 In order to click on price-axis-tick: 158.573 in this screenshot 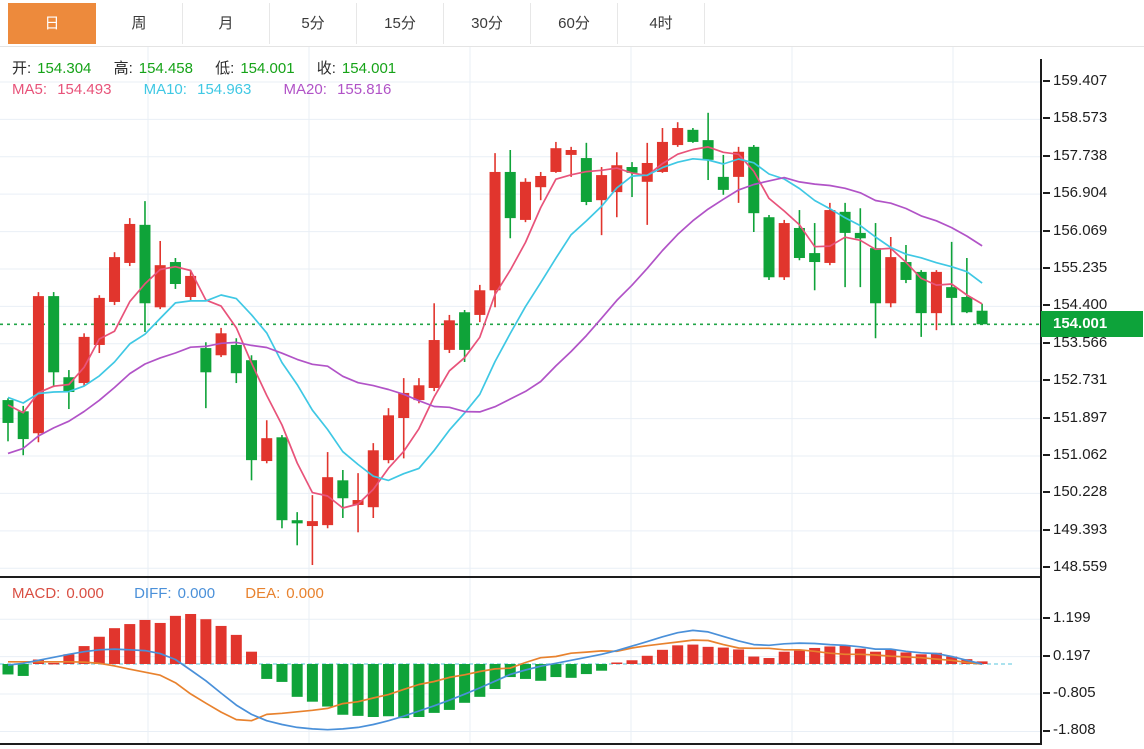, I will do `click(1075, 117)`.